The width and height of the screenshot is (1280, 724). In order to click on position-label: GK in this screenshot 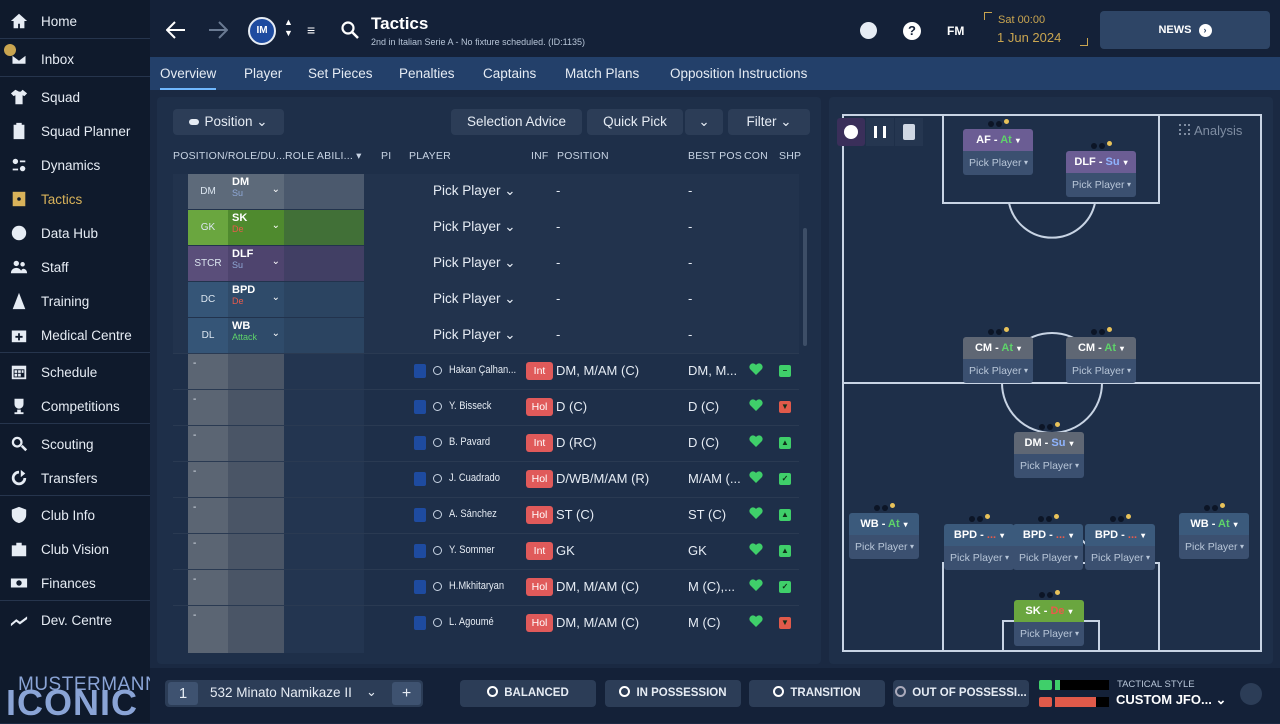, I will do `click(208, 227)`.